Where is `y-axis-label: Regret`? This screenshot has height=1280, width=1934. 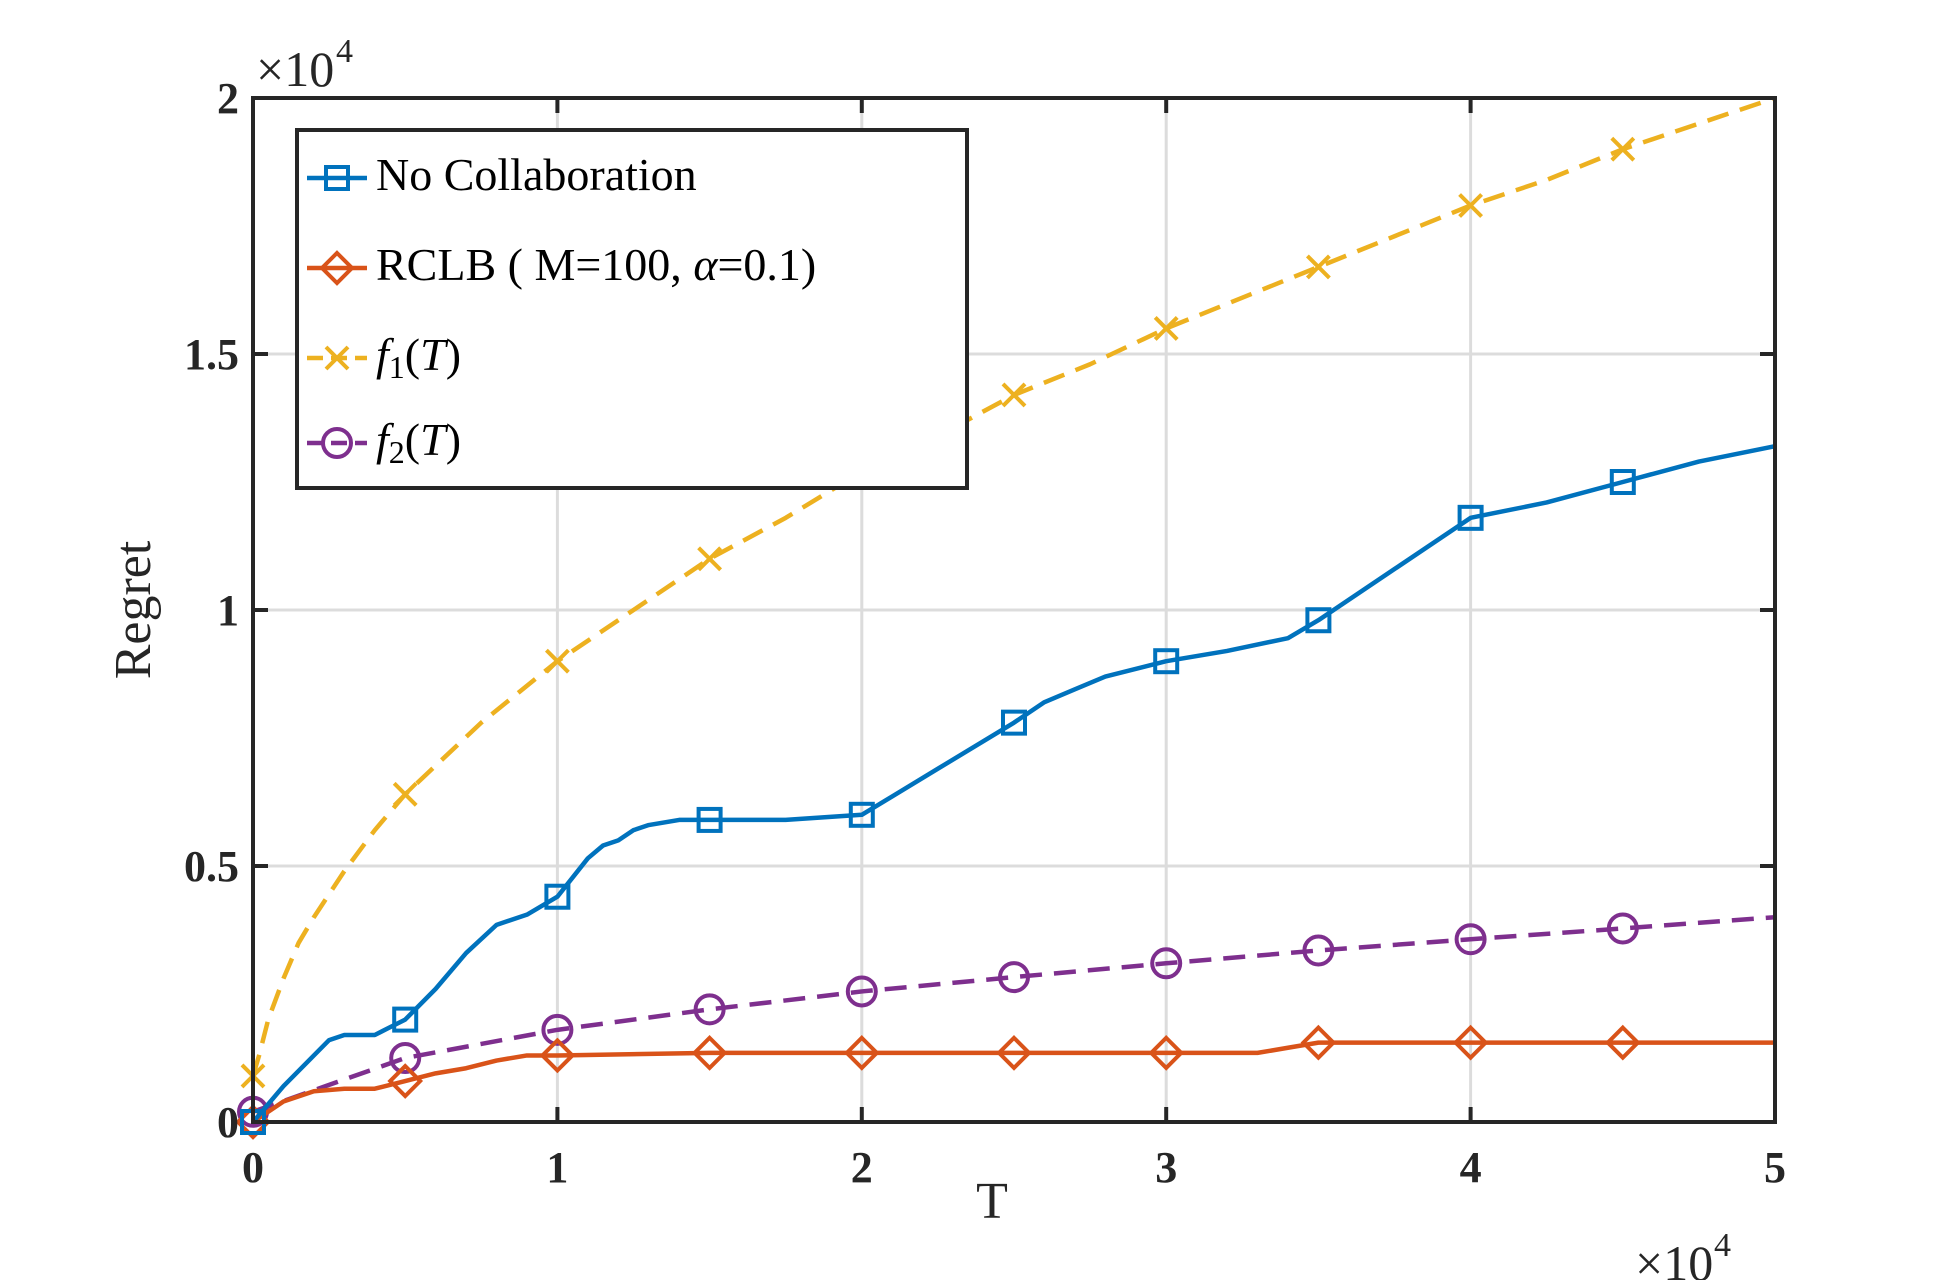 y-axis-label: Regret is located at coordinates (133, 609).